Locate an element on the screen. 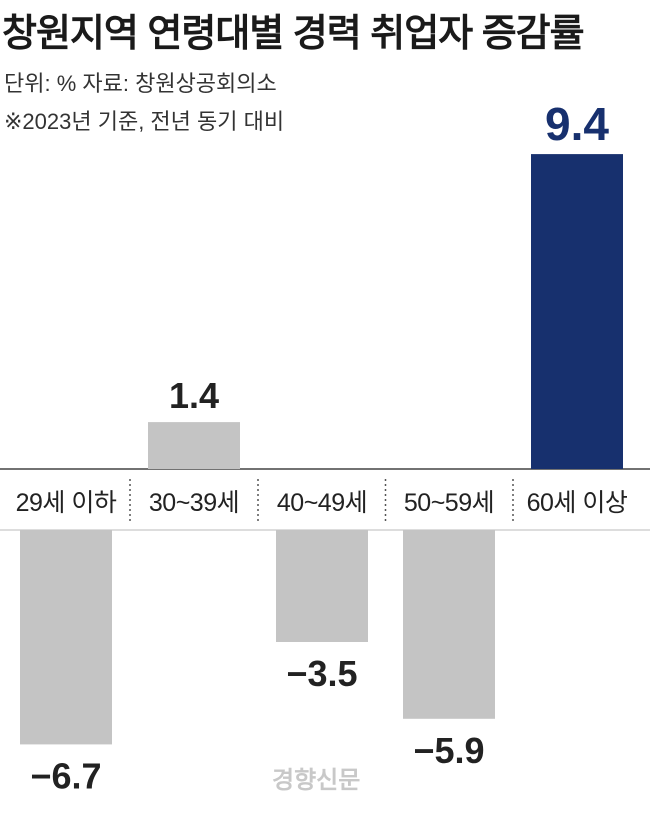 This screenshot has height=817, width=650. basis-note: ※2023년 기준, 전년 동기 대비 is located at coordinates (144, 121).